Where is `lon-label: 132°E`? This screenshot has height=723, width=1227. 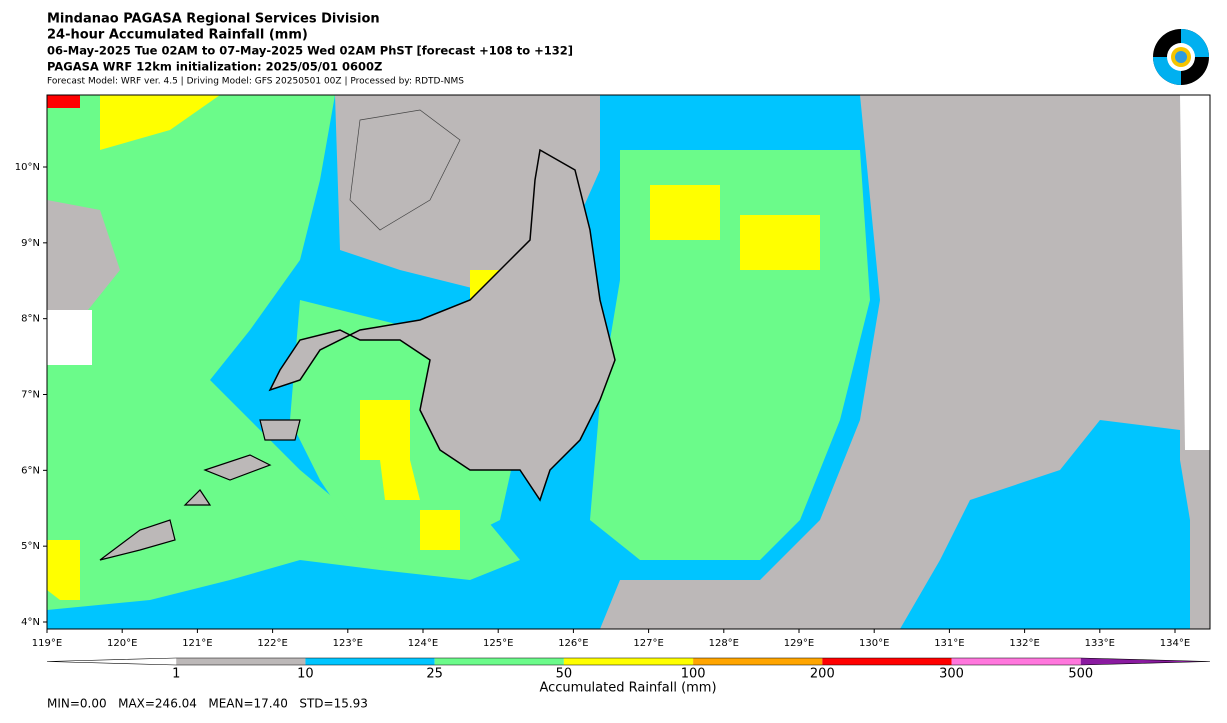 lon-label: 132°E is located at coordinates (1024, 643).